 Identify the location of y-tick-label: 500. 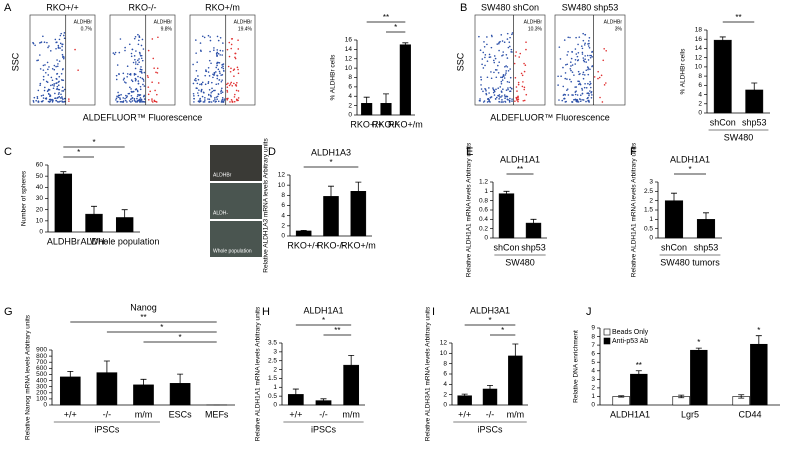
(41, 374).